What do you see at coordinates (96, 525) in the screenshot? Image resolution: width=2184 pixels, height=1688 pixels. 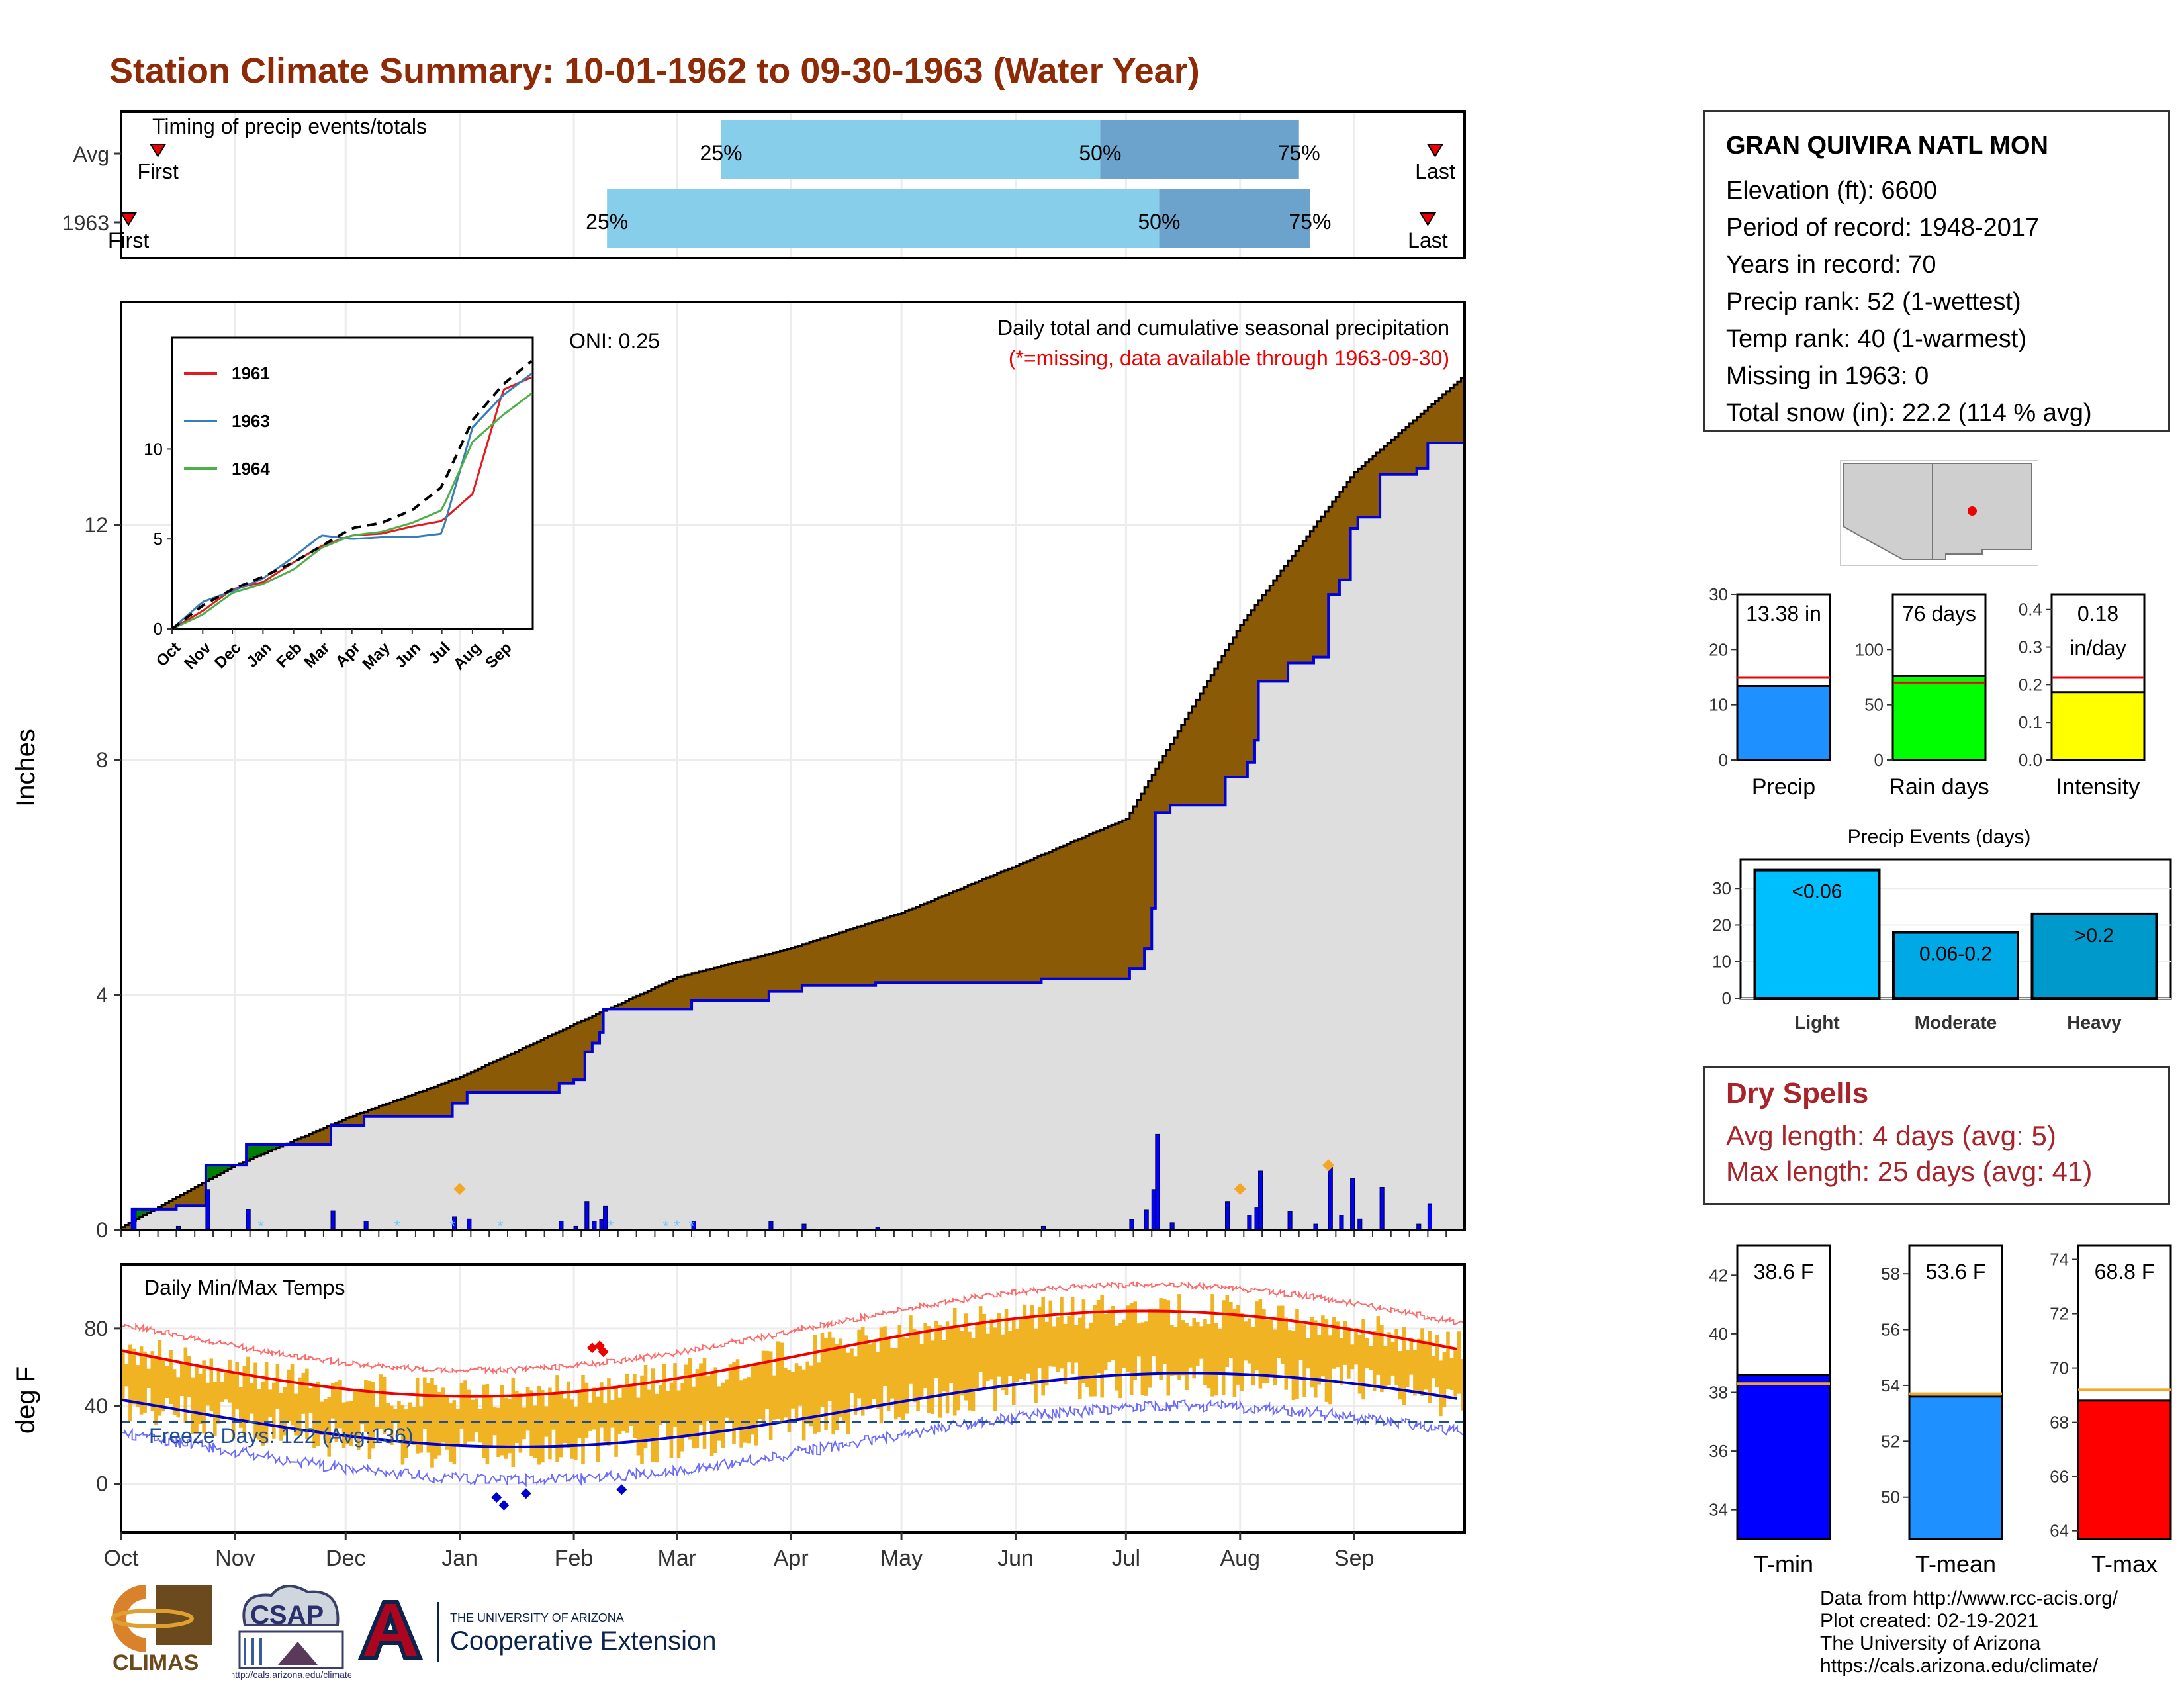 I see `precip-ytick-label: 12` at bounding box center [96, 525].